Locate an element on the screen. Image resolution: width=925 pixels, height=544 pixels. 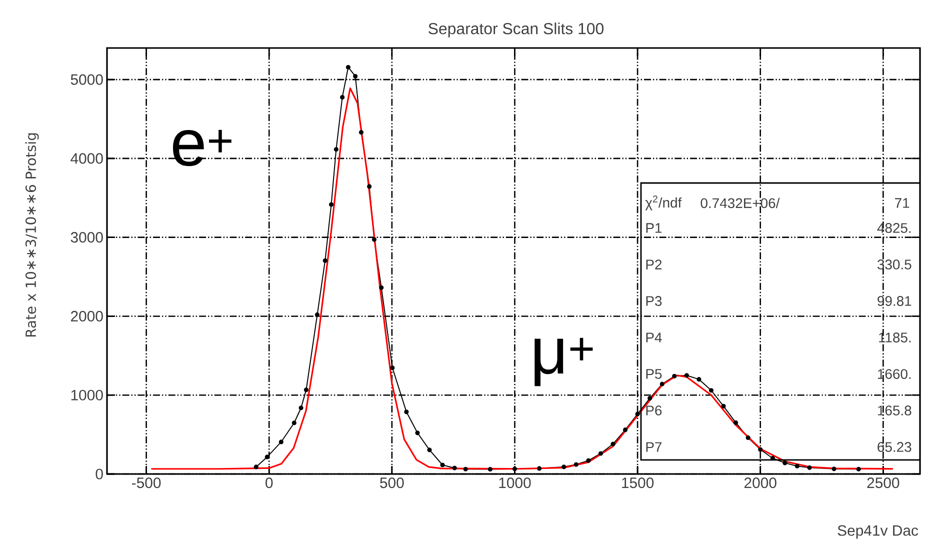
y-tick-label: 4000 is located at coordinates (86, 158).